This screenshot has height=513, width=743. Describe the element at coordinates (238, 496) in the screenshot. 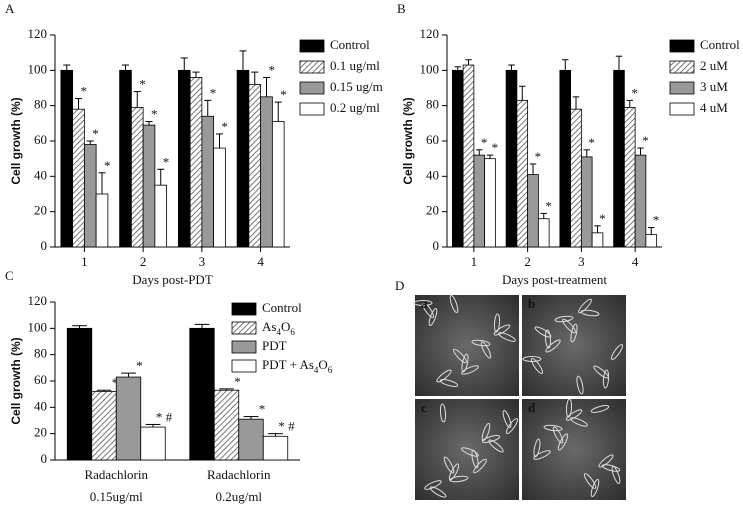

I see `x-tick-sublabel: 0.2ug/ml` at that location.